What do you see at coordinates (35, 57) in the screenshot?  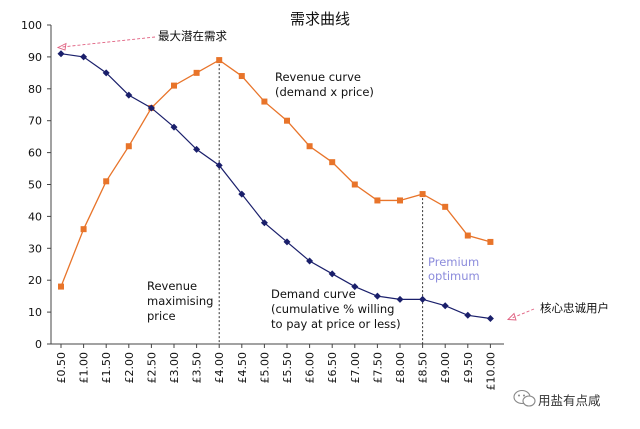 I see `y-tick-label: 90` at bounding box center [35, 57].